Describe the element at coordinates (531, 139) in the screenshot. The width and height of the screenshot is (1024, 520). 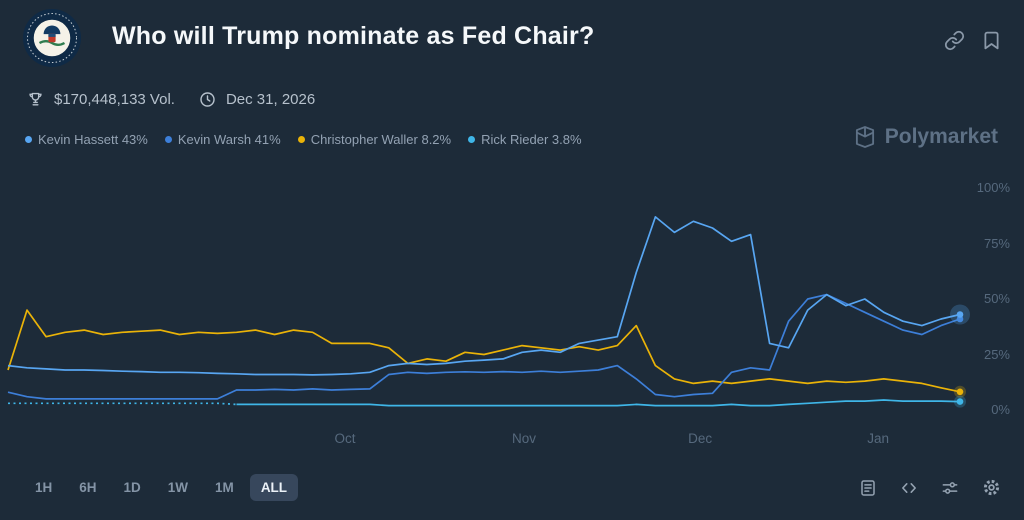
I see `legend-label: Rick Rieder 3.8%` at that location.